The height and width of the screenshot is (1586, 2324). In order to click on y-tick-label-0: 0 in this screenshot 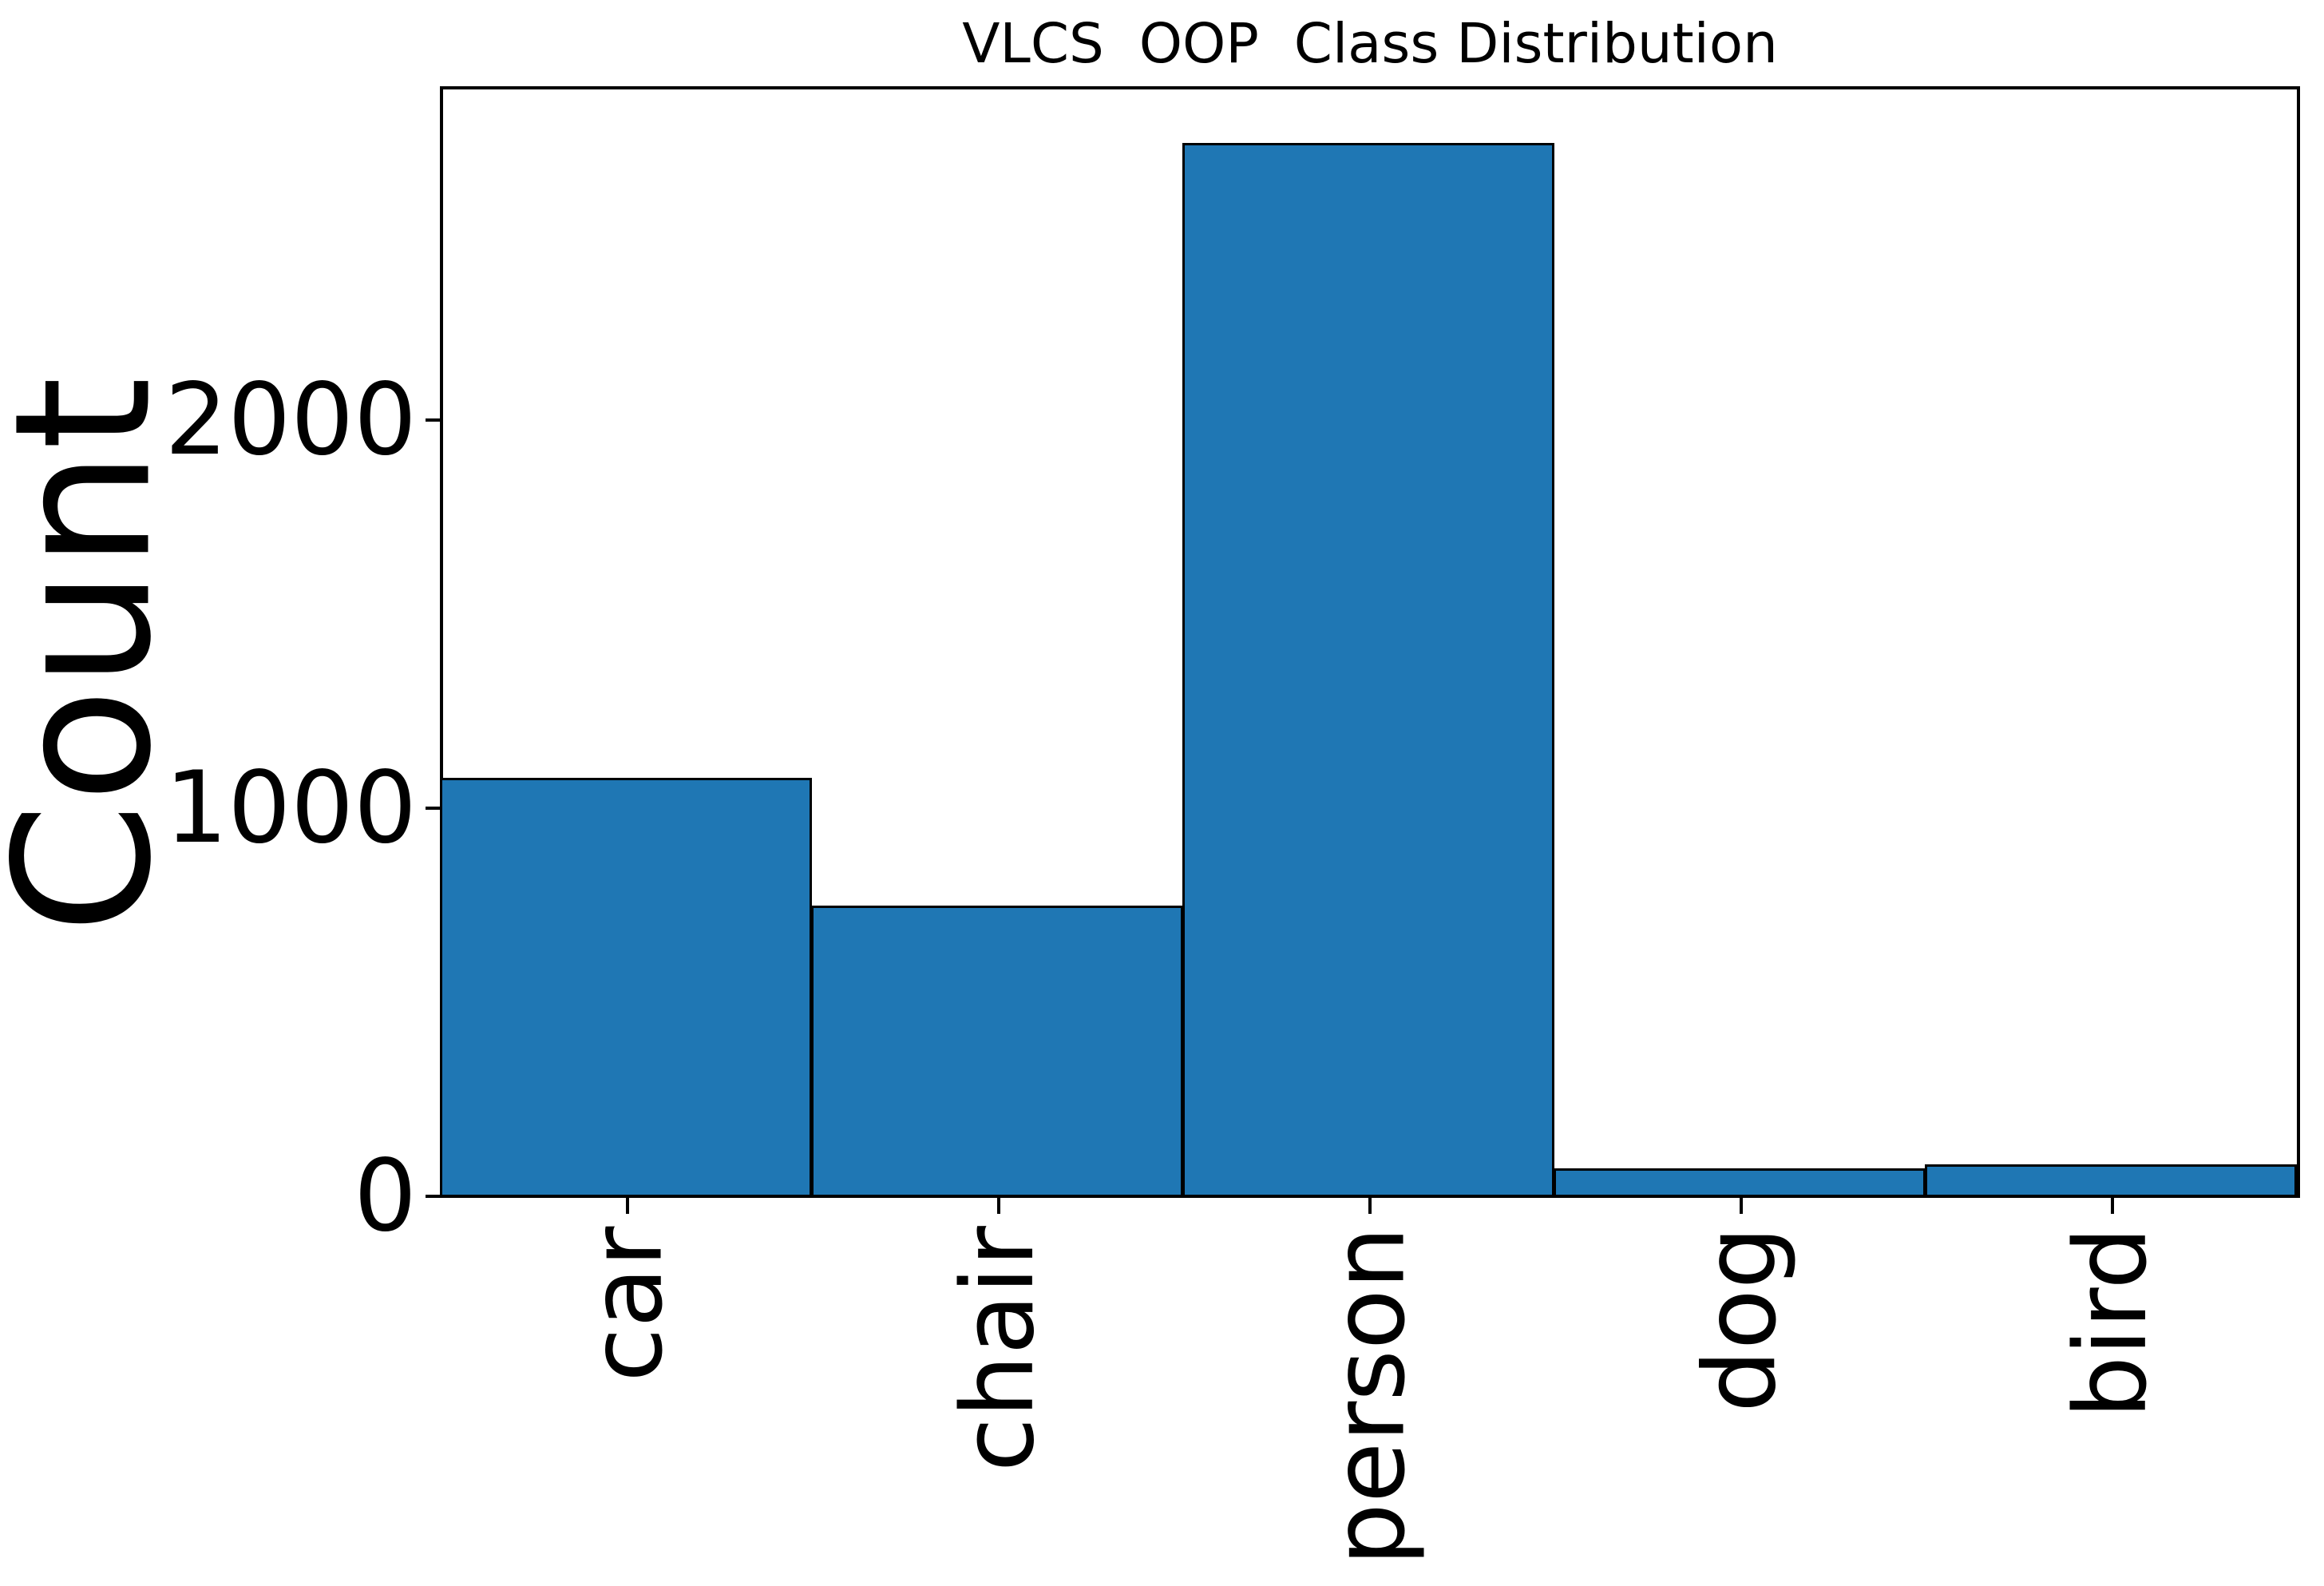, I will do `click(385, 1197)`.